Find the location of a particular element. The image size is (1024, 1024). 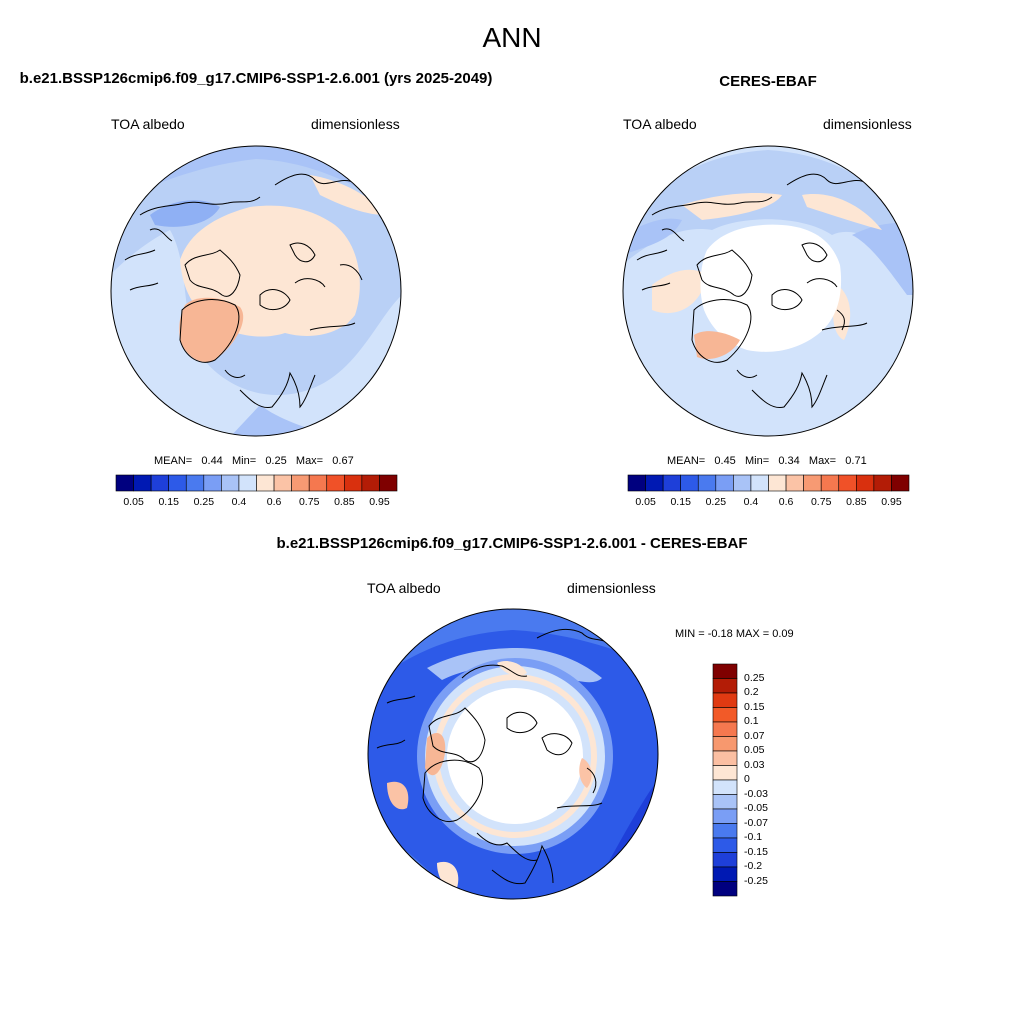

obs-colorbar-tick-label: 0.85 is located at coordinates (856, 502).